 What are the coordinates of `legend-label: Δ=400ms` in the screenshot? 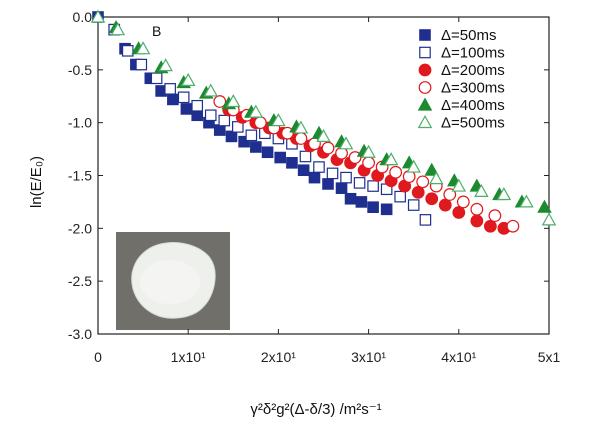 It's located at (473, 105).